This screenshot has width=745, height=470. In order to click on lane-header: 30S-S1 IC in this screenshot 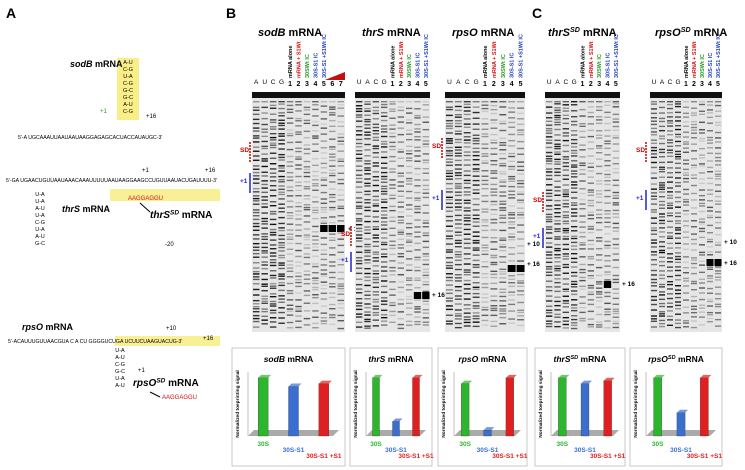, I will do `click(316, 65)`.